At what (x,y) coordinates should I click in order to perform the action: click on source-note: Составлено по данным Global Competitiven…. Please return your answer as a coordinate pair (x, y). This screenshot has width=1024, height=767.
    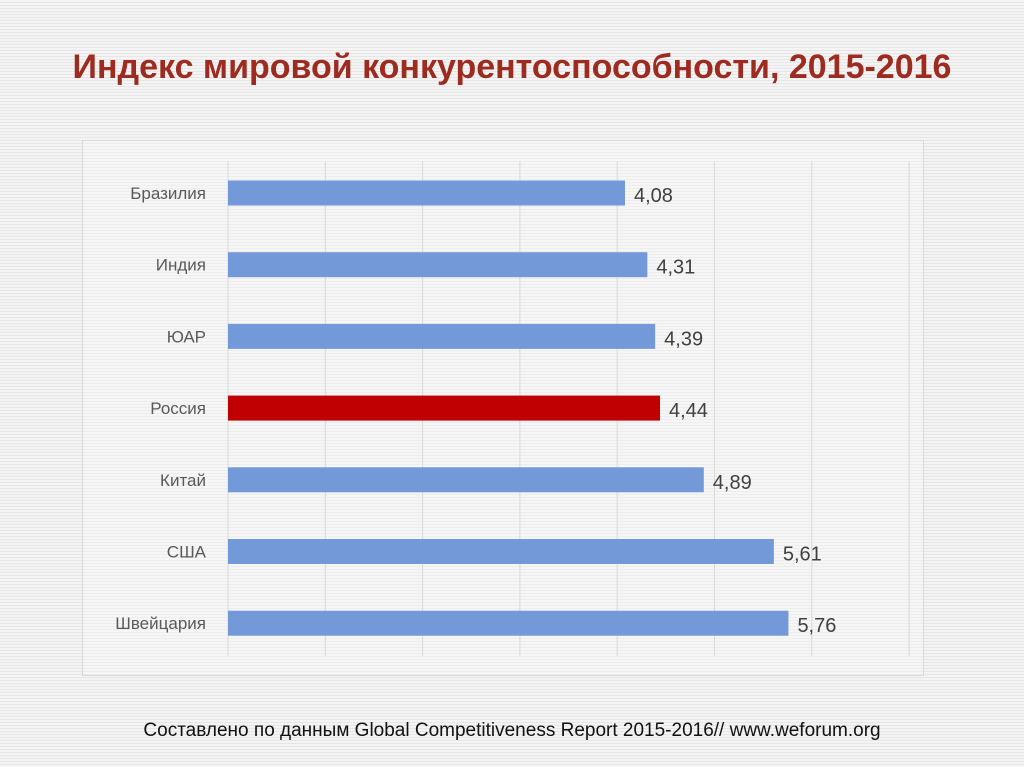
    Looking at the image, I should click on (512, 730).